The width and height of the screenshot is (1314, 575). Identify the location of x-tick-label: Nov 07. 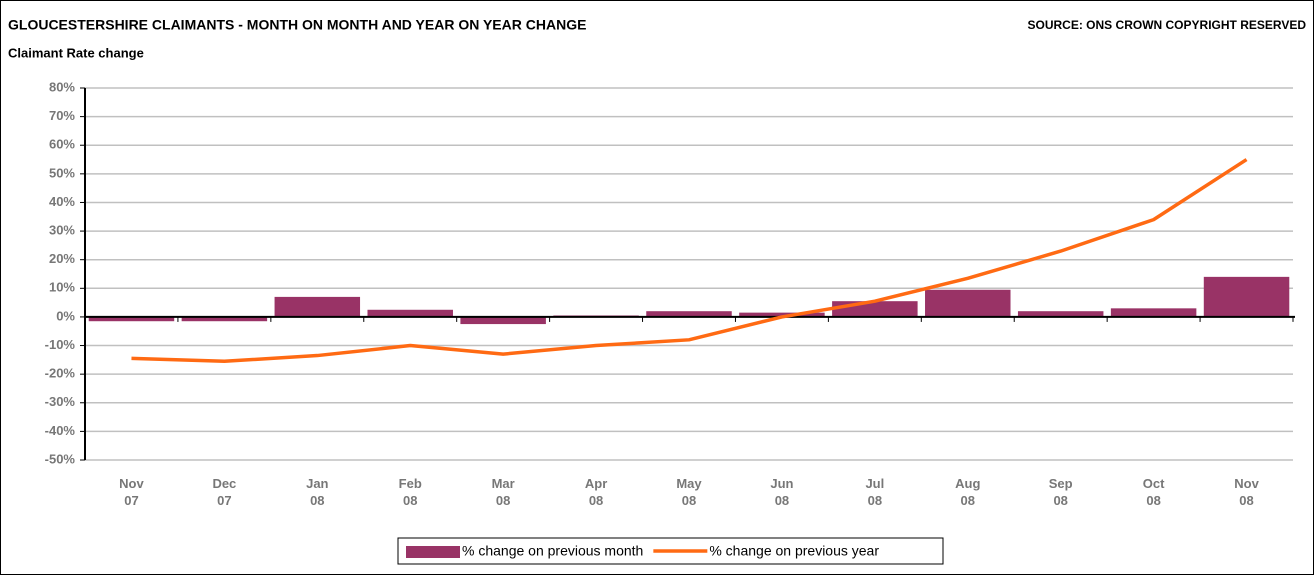
(131, 492).